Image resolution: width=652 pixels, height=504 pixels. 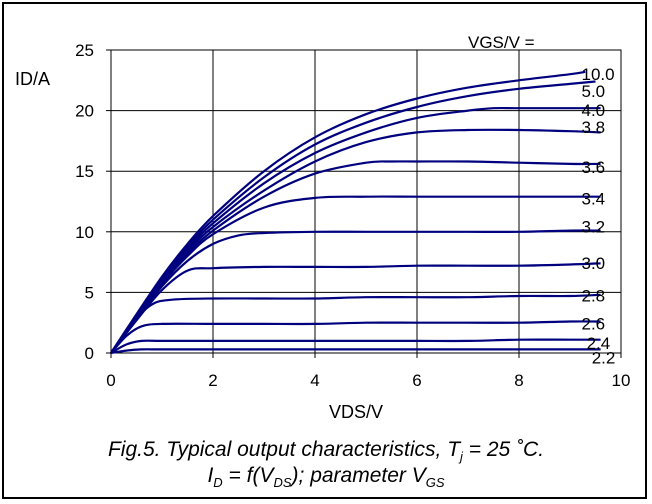 I want to click on y-tick-label: 10, so click(x=84, y=232).